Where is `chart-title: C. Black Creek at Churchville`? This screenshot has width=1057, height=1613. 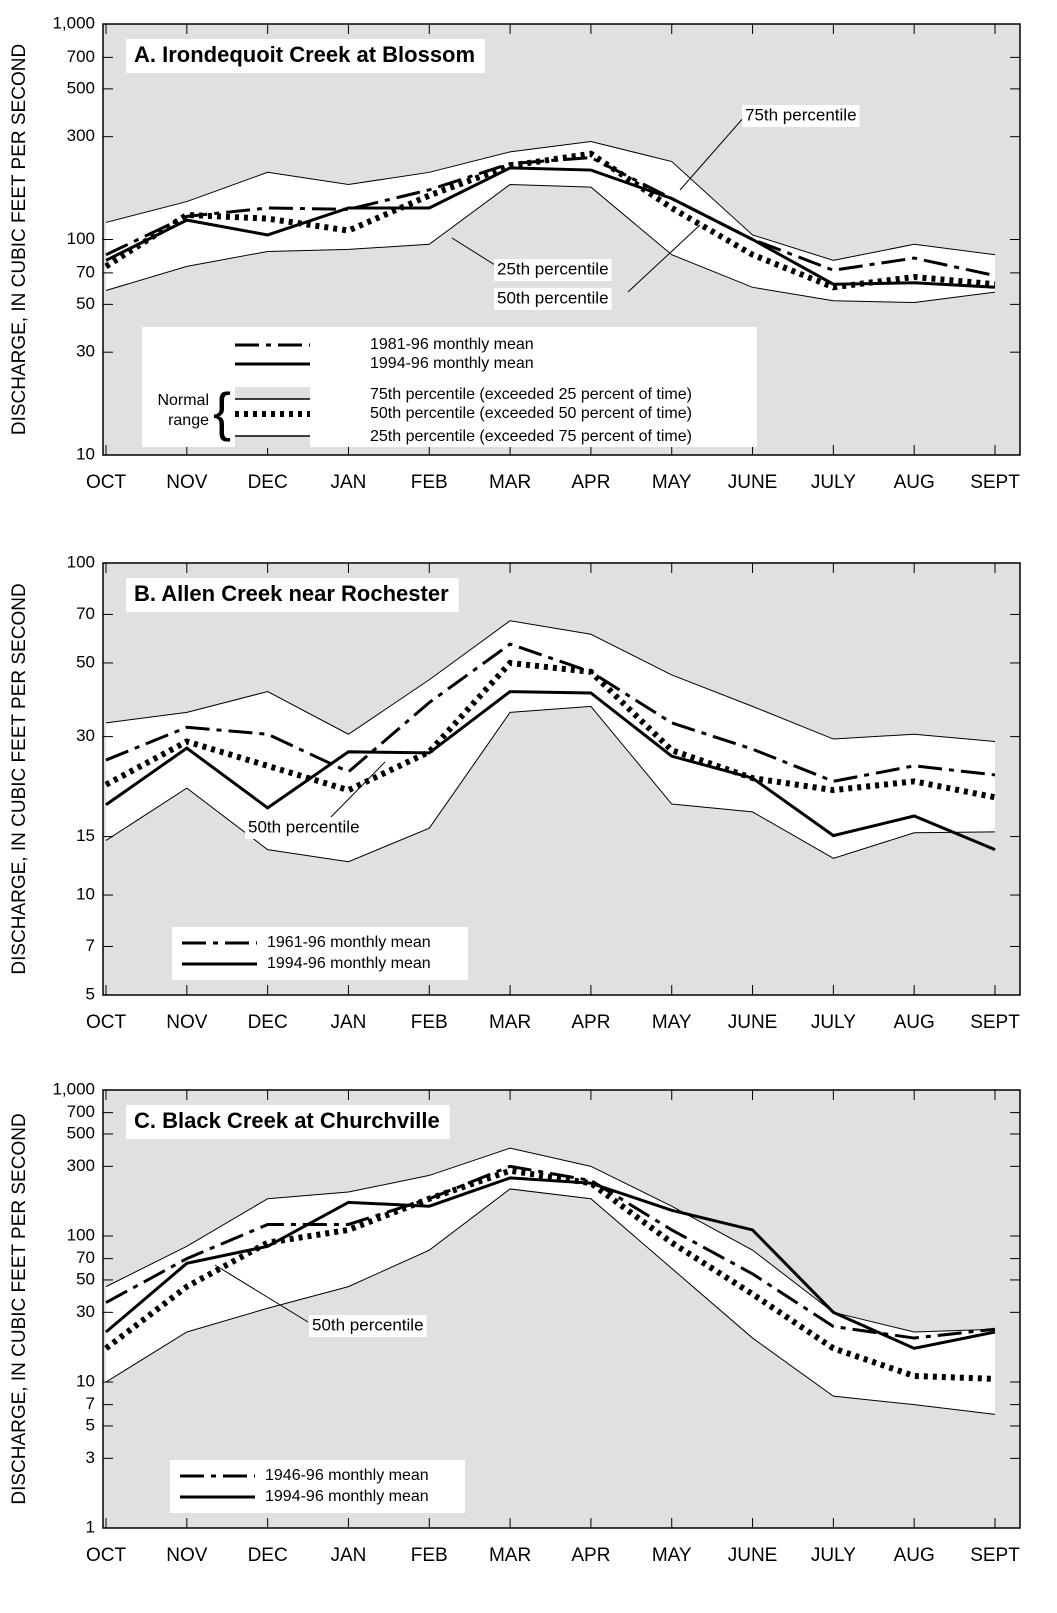 chart-title: C. Black Creek at Churchville is located at coordinates (287, 1120).